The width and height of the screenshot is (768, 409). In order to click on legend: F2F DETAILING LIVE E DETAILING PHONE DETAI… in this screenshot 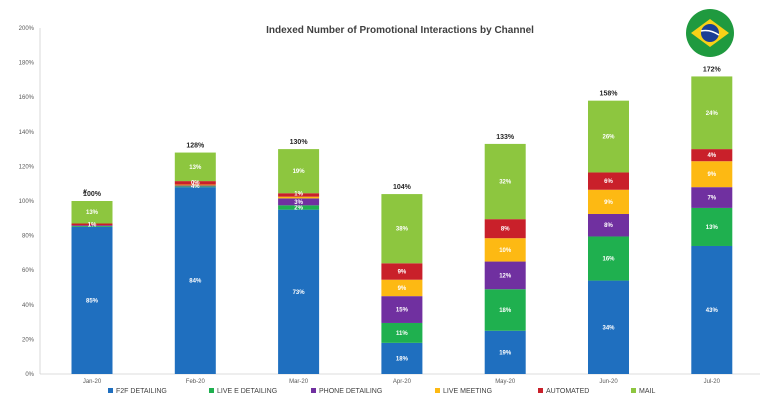, I will do `click(381, 391)`.